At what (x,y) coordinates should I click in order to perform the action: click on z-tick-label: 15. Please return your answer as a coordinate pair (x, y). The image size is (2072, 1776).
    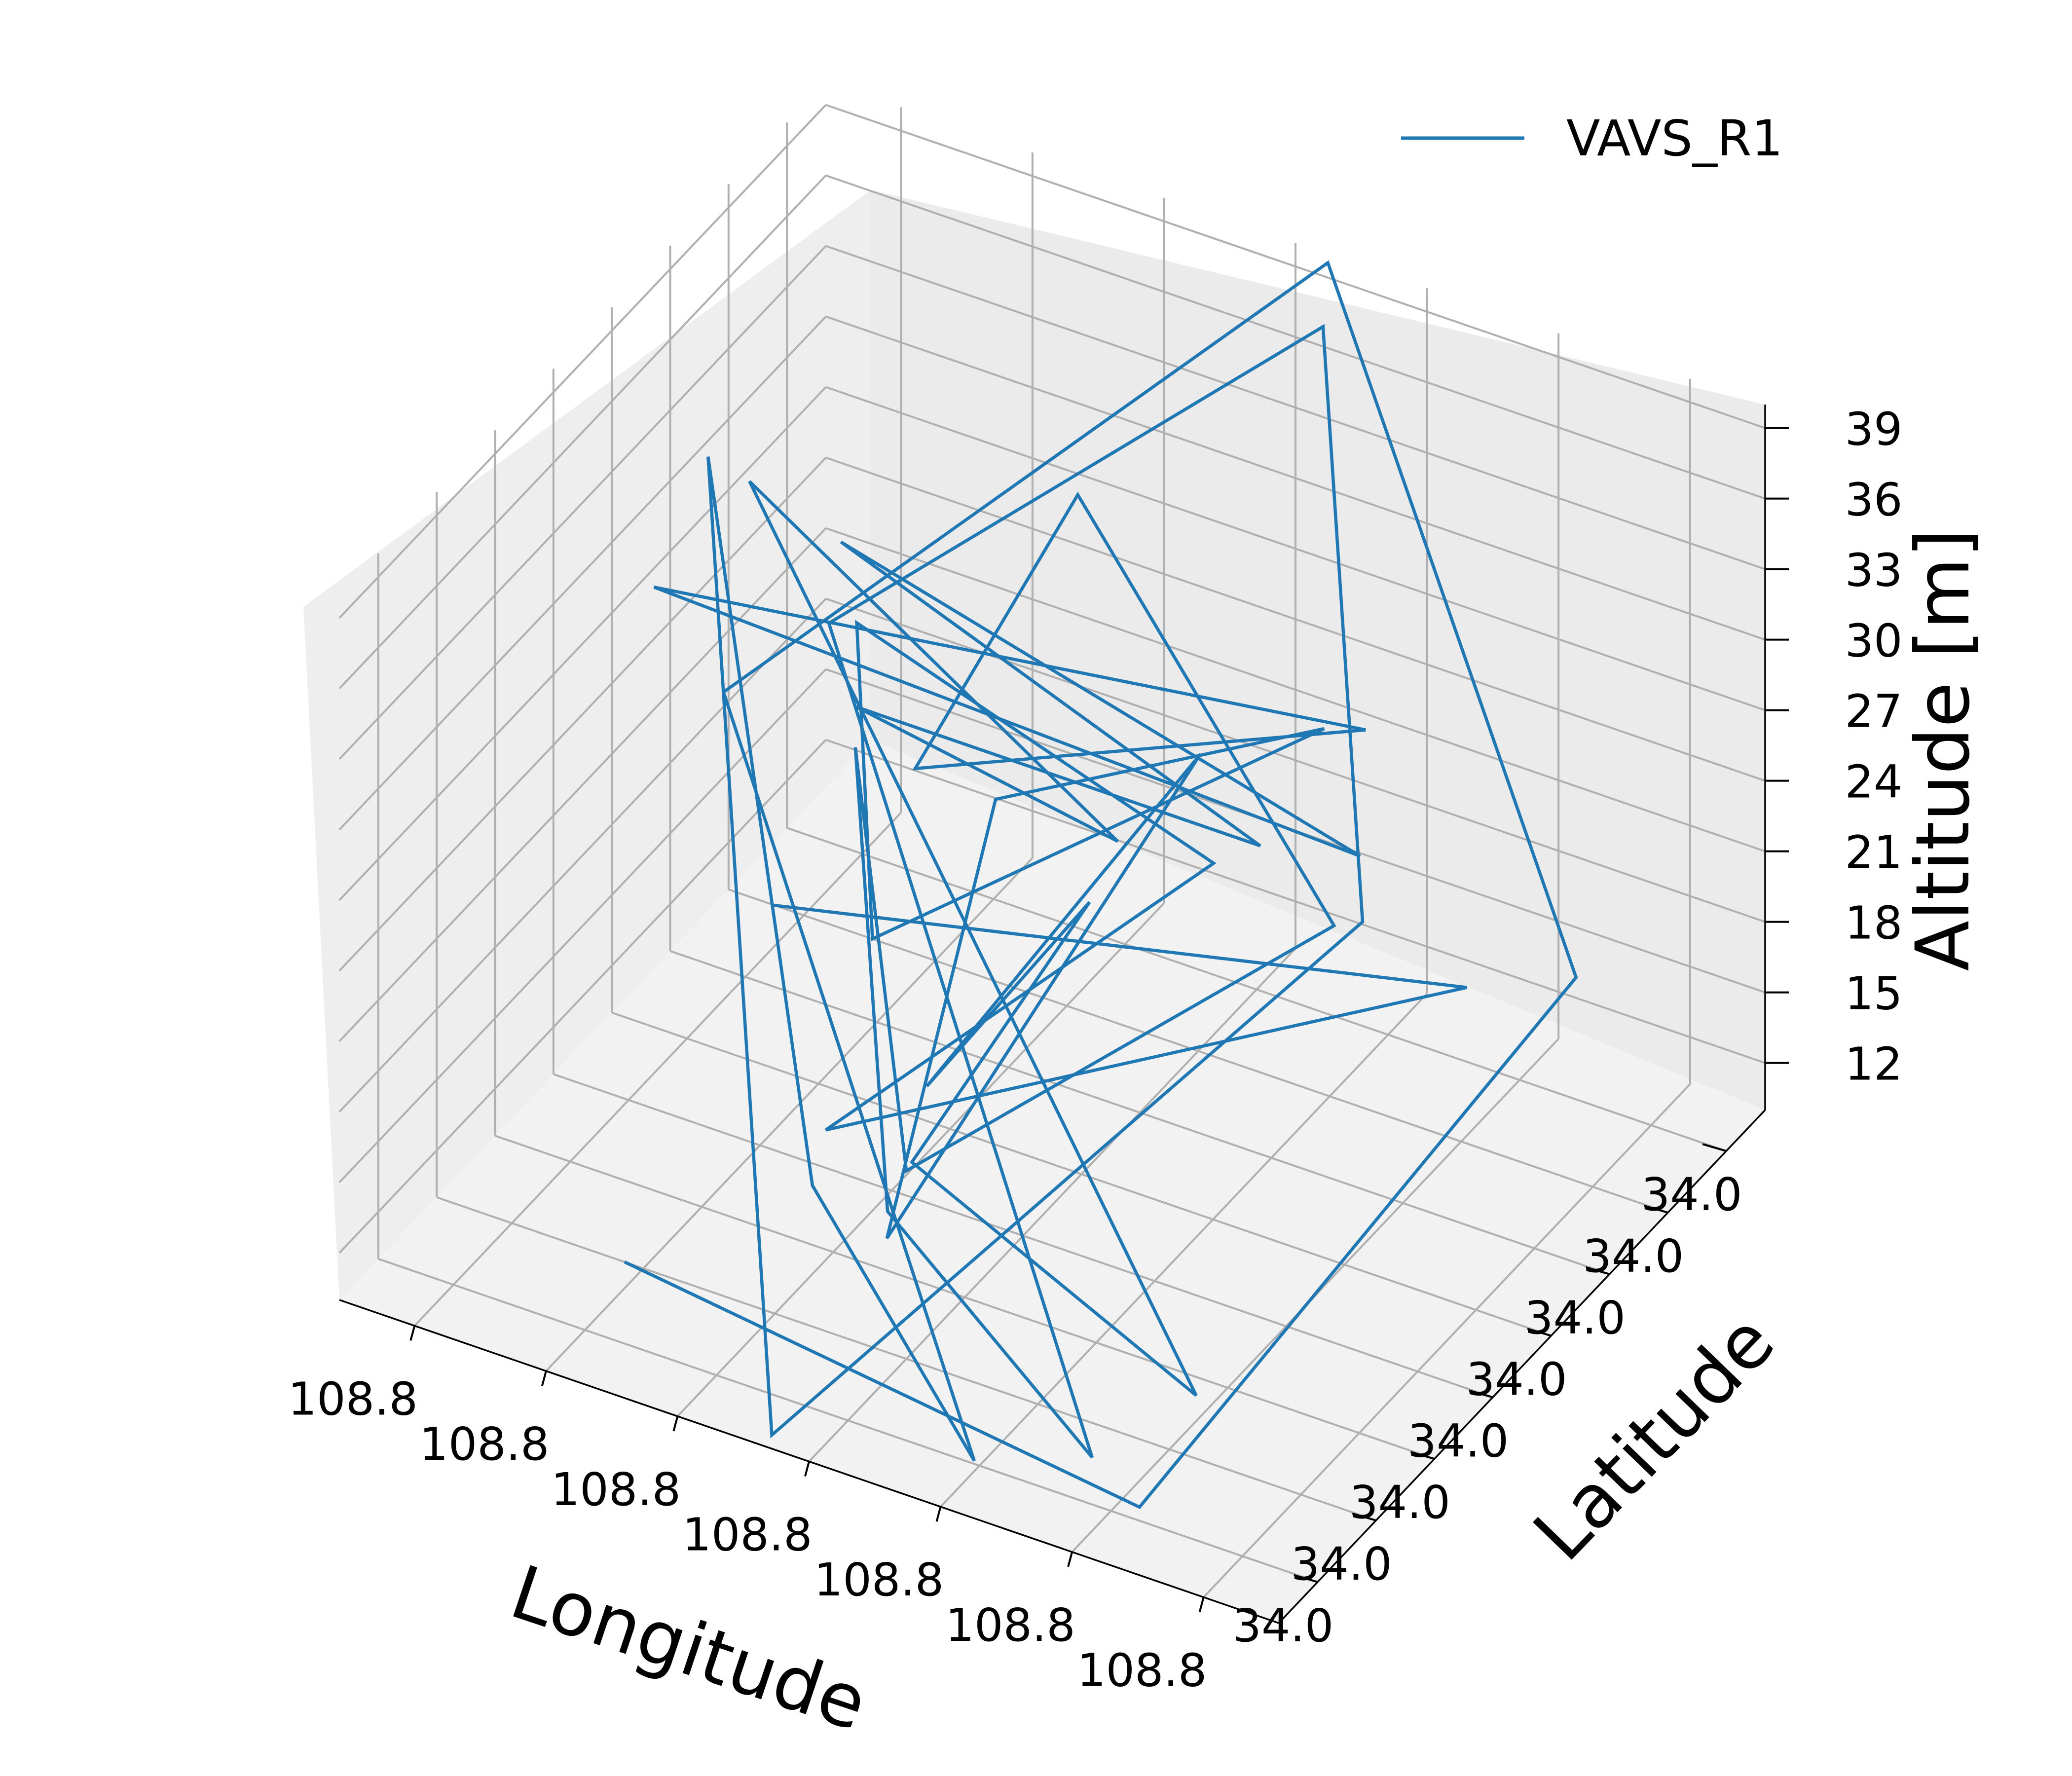
    Looking at the image, I should click on (1874, 994).